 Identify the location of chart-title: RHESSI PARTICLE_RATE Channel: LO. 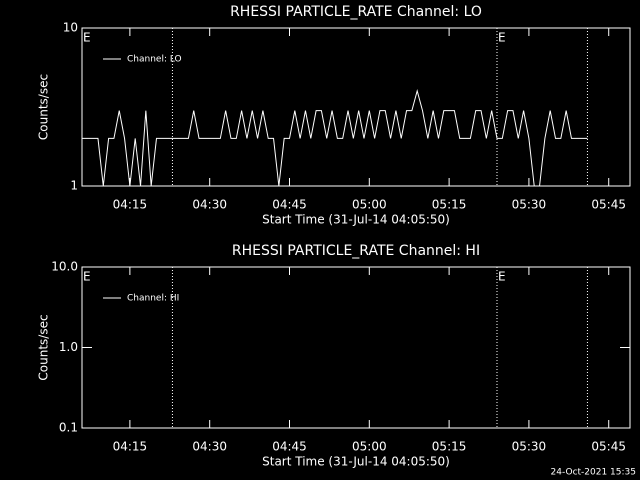
(356, 12).